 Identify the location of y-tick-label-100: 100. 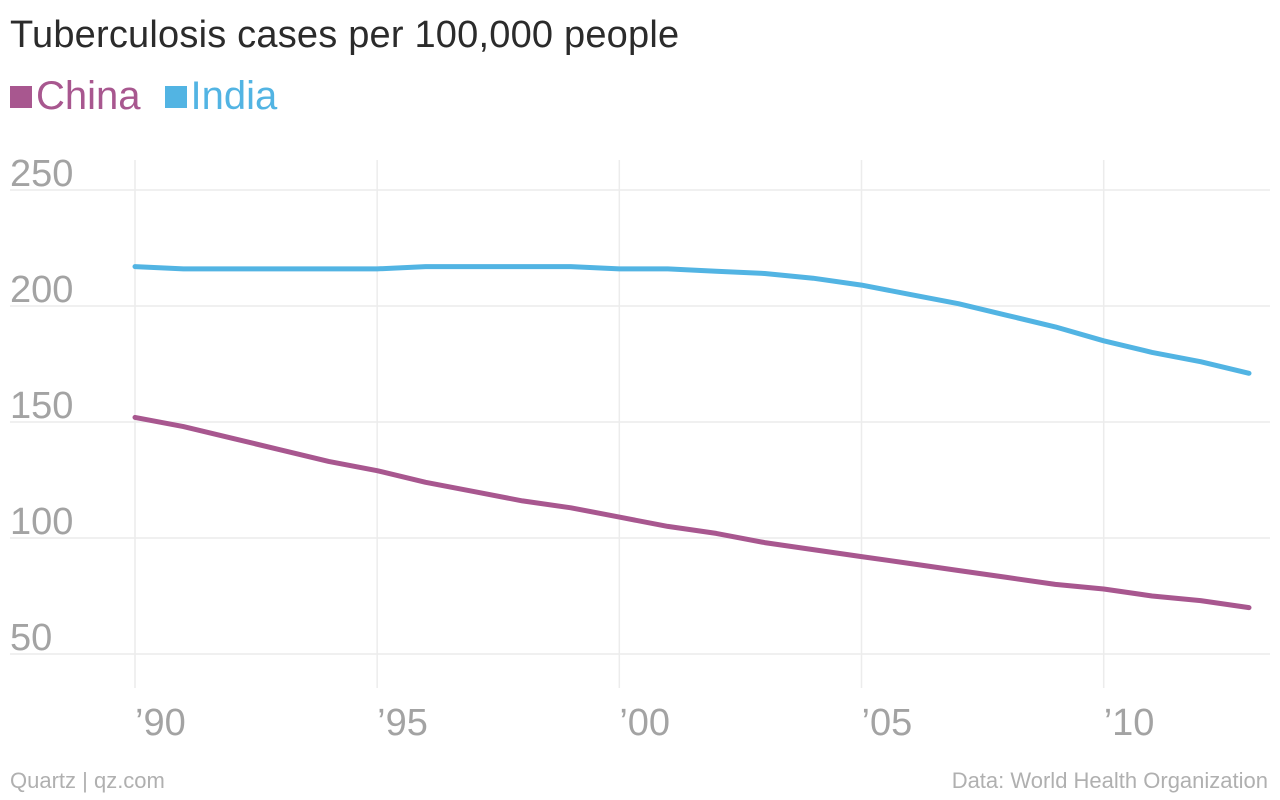
(41, 522).